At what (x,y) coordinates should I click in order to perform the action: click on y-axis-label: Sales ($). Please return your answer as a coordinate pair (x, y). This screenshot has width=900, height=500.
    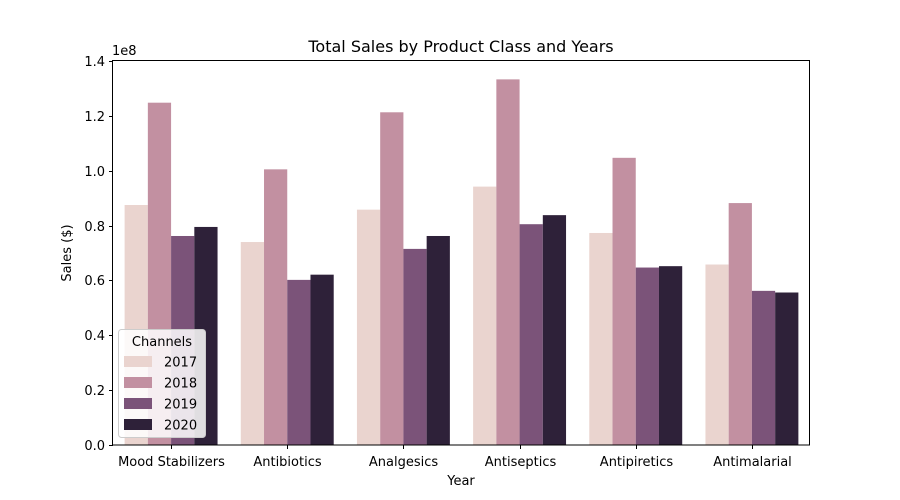
    Looking at the image, I should click on (67, 252).